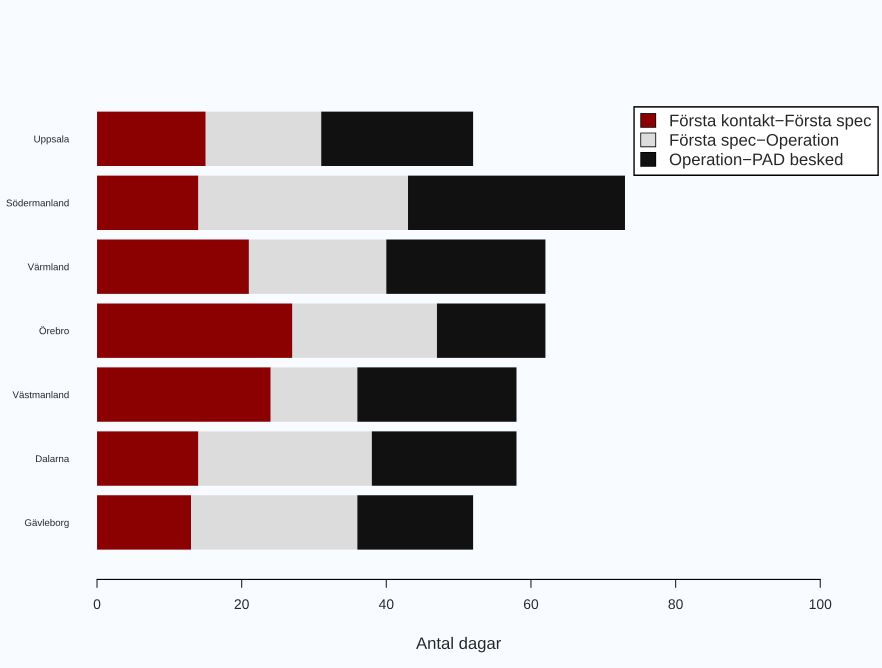 Image resolution: width=882 pixels, height=668 pixels. Describe the element at coordinates (675, 604) in the screenshot. I see `x-tick-label: 80` at that location.